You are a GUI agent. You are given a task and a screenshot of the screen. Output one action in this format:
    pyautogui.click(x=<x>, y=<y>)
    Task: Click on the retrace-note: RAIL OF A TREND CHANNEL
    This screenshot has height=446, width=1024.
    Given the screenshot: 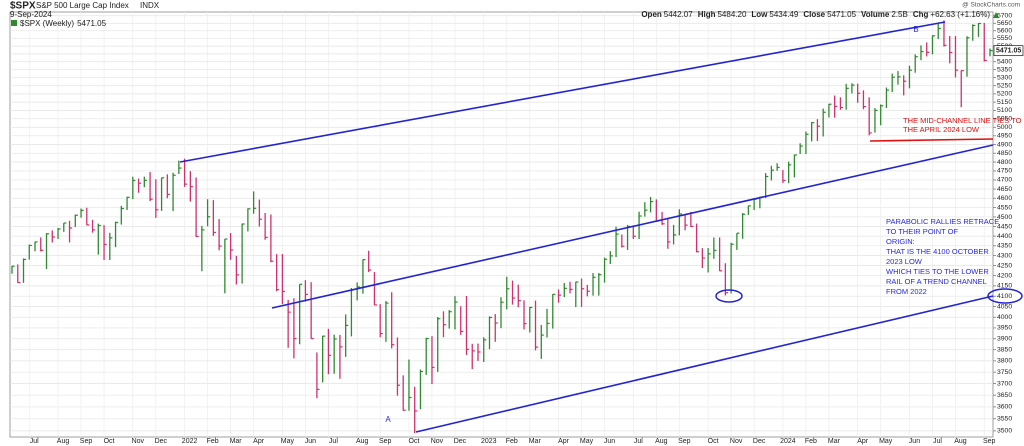 What is the action you would take?
    pyautogui.click(x=936, y=281)
    